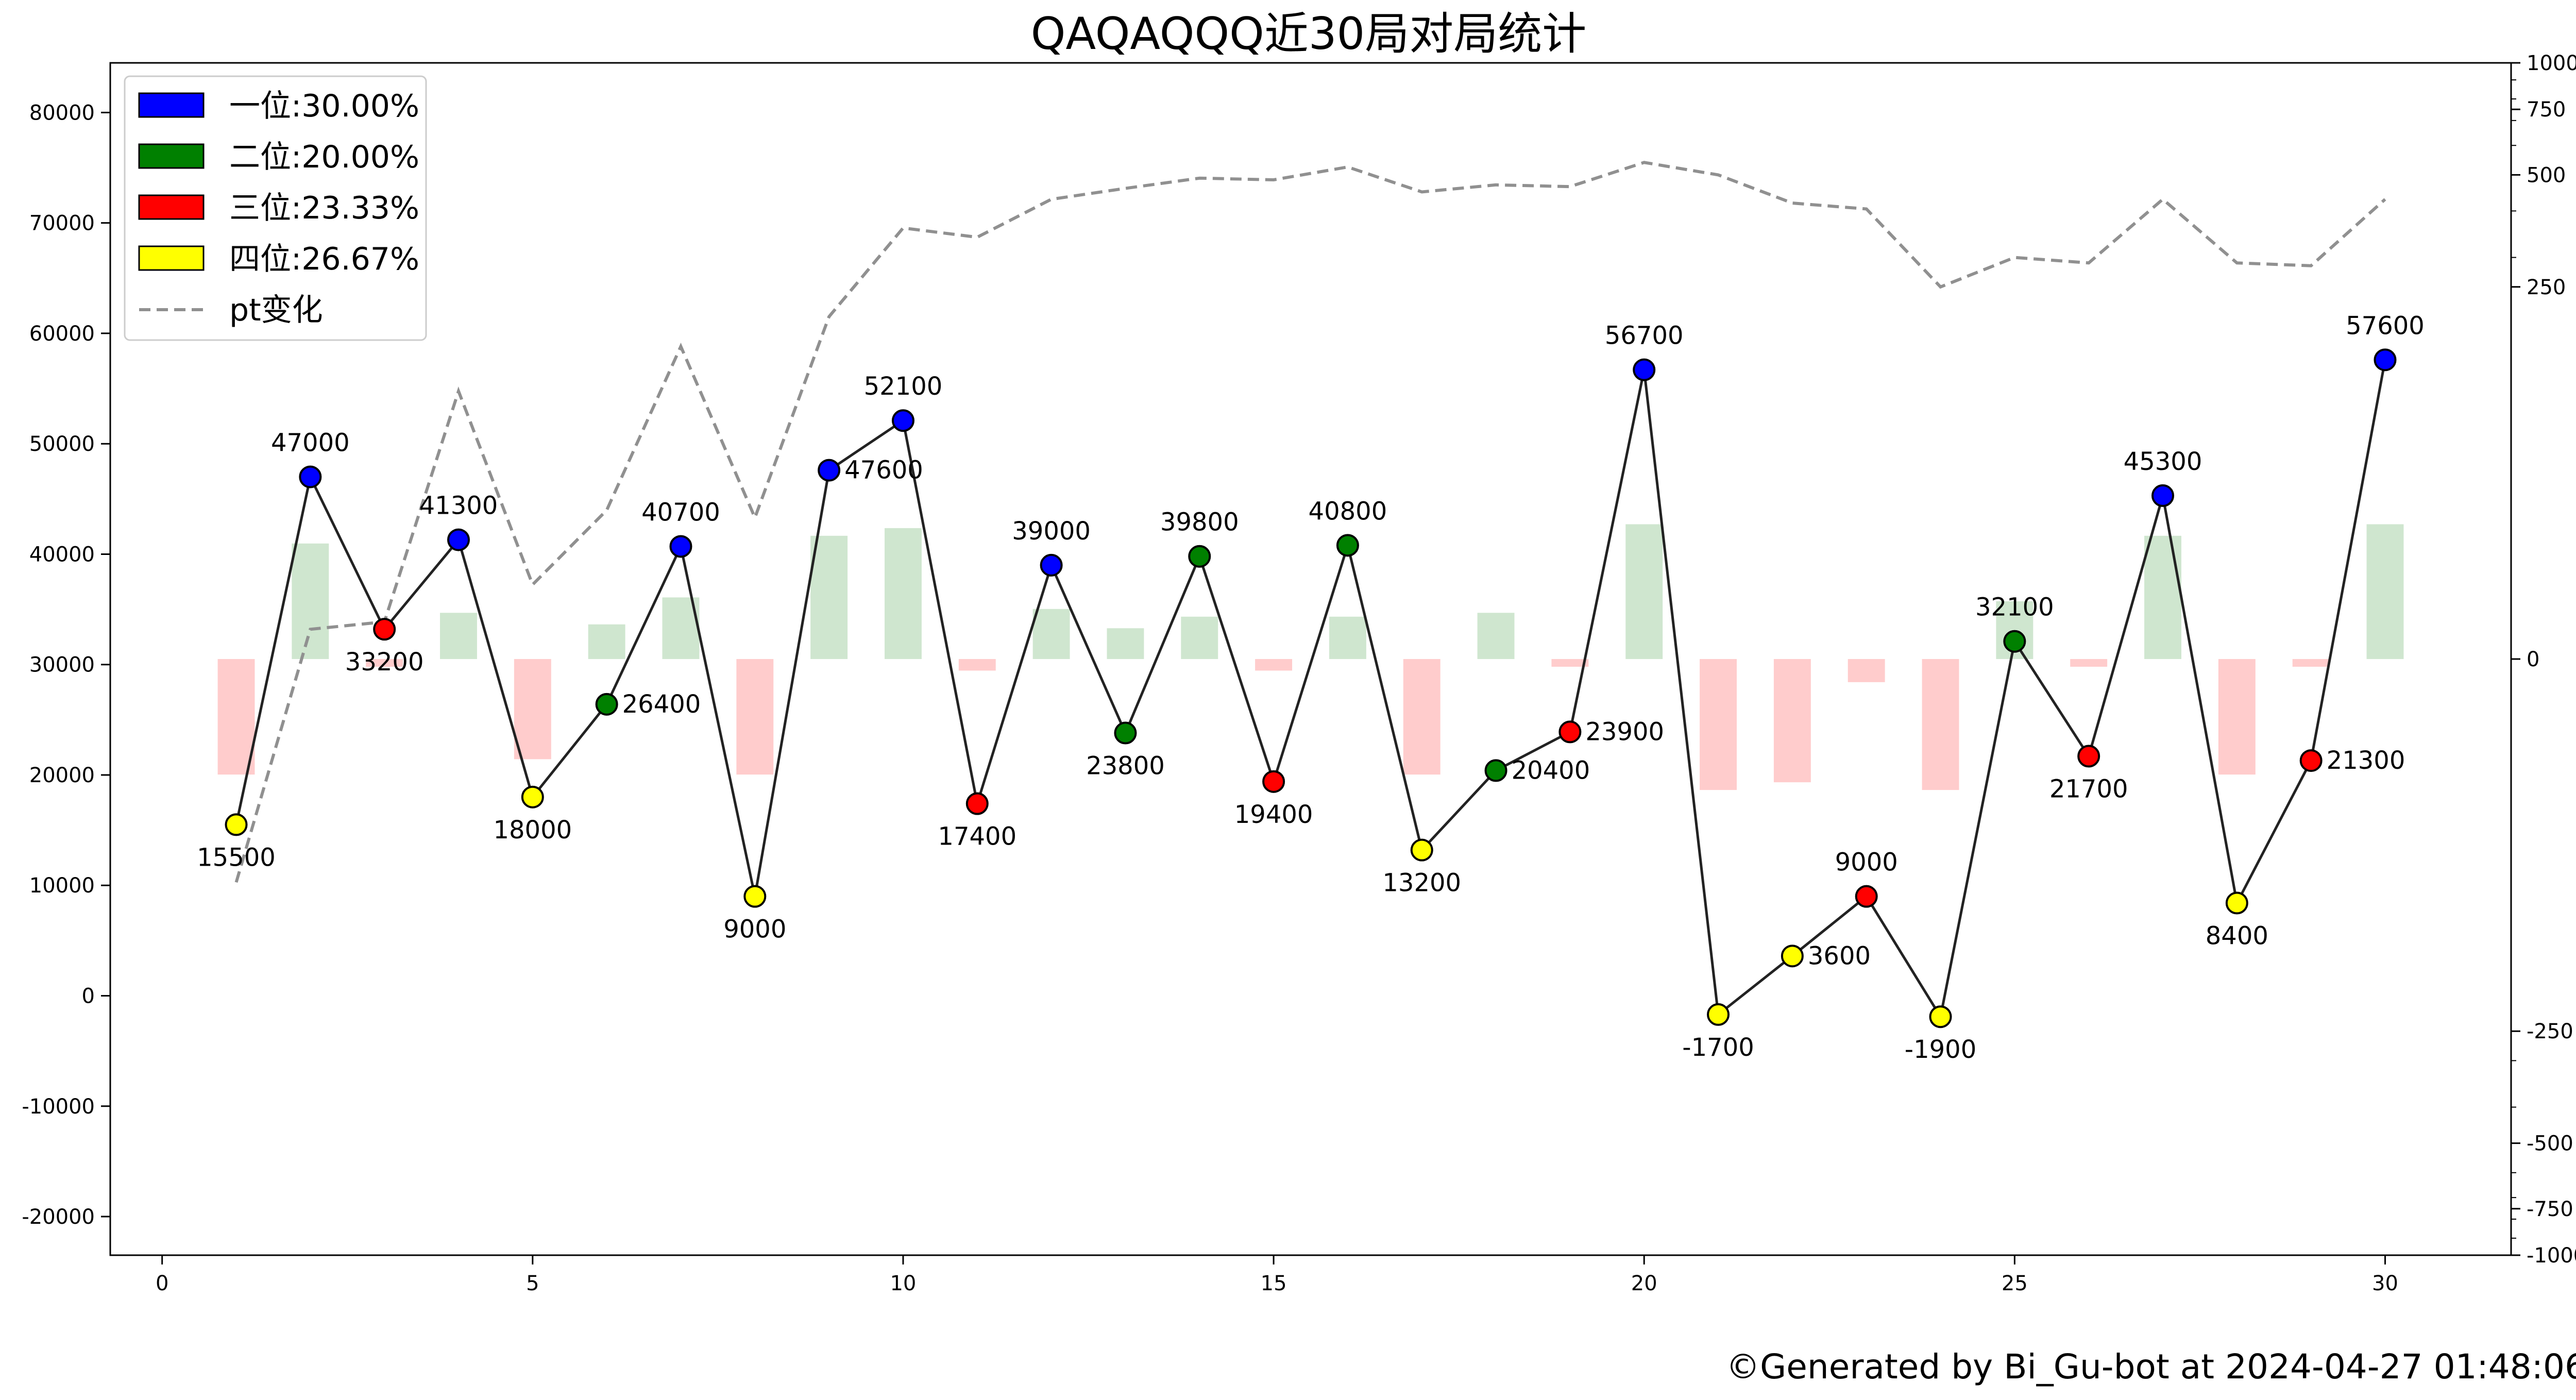  What do you see at coordinates (62, 886) in the screenshot?
I see `y-left-tick-label-3: 10000` at bounding box center [62, 886].